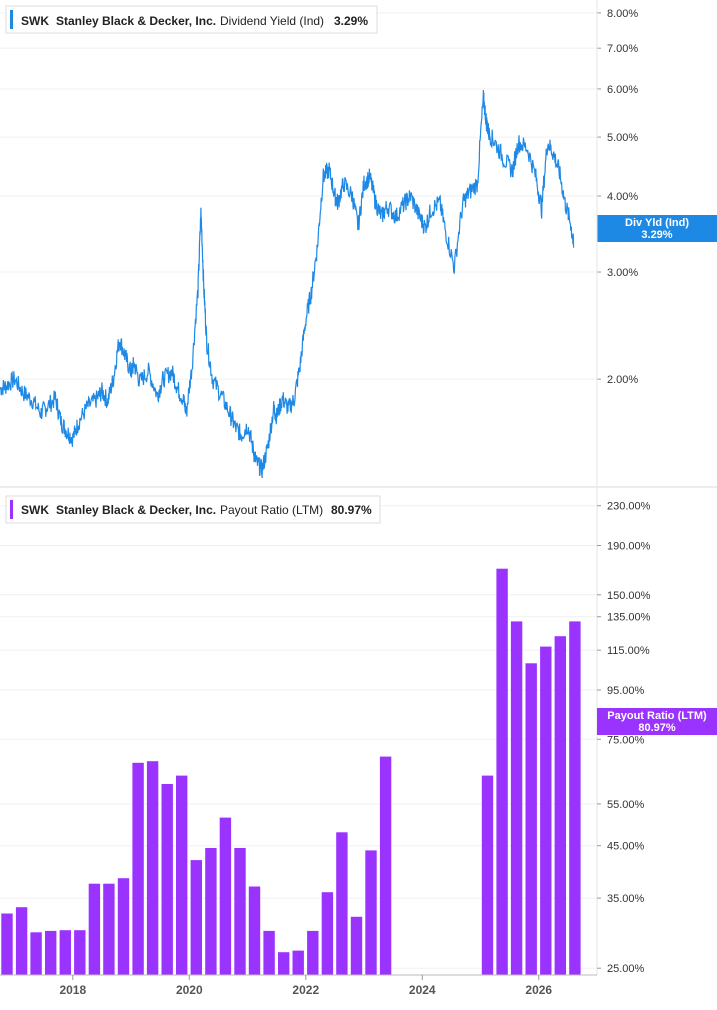 The height and width of the screenshot is (1010, 717). I want to click on bottom-y-tick-label: 190.00%, so click(629, 547).